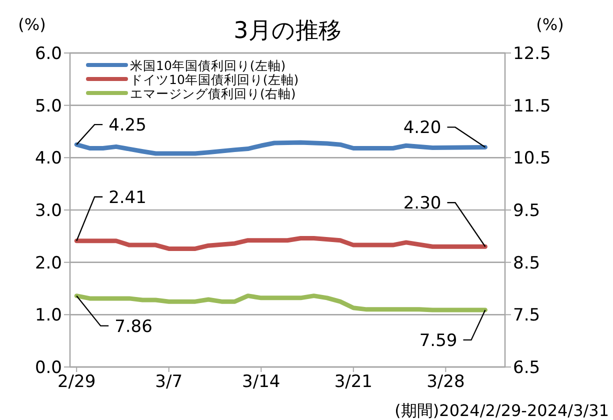  What do you see at coordinates (438, 340) in the screenshot?
I see `data-label: 7.59` at bounding box center [438, 340].